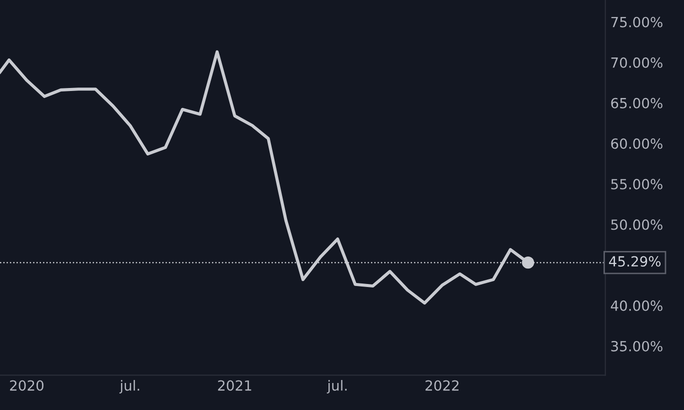 This screenshot has height=410, width=684. Describe the element at coordinates (27, 385) in the screenshot. I see `x-tick-label: 2020` at that location.